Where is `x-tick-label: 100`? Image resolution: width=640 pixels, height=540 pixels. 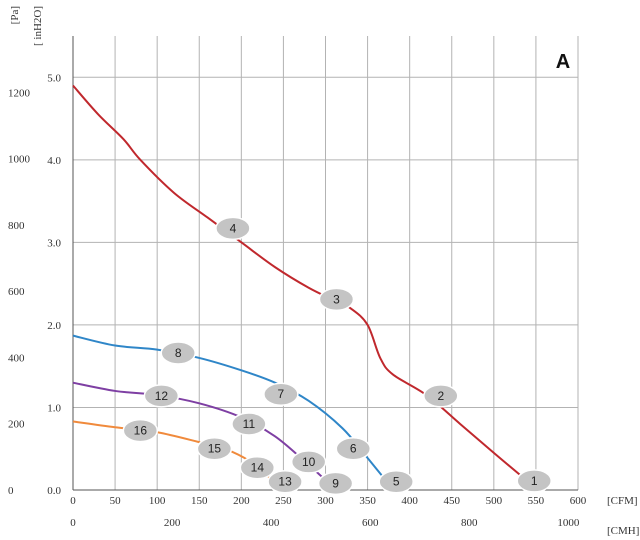 x-tick-label: 100 is located at coordinates (157, 501).